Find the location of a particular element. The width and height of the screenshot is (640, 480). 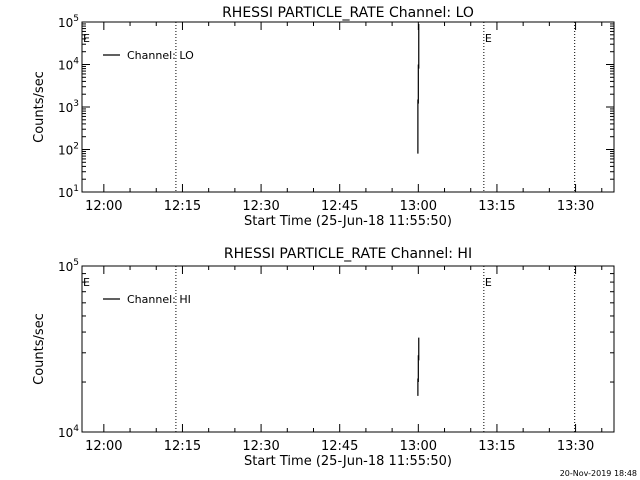

y-tick-label: 10³ is located at coordinates (68, 107).